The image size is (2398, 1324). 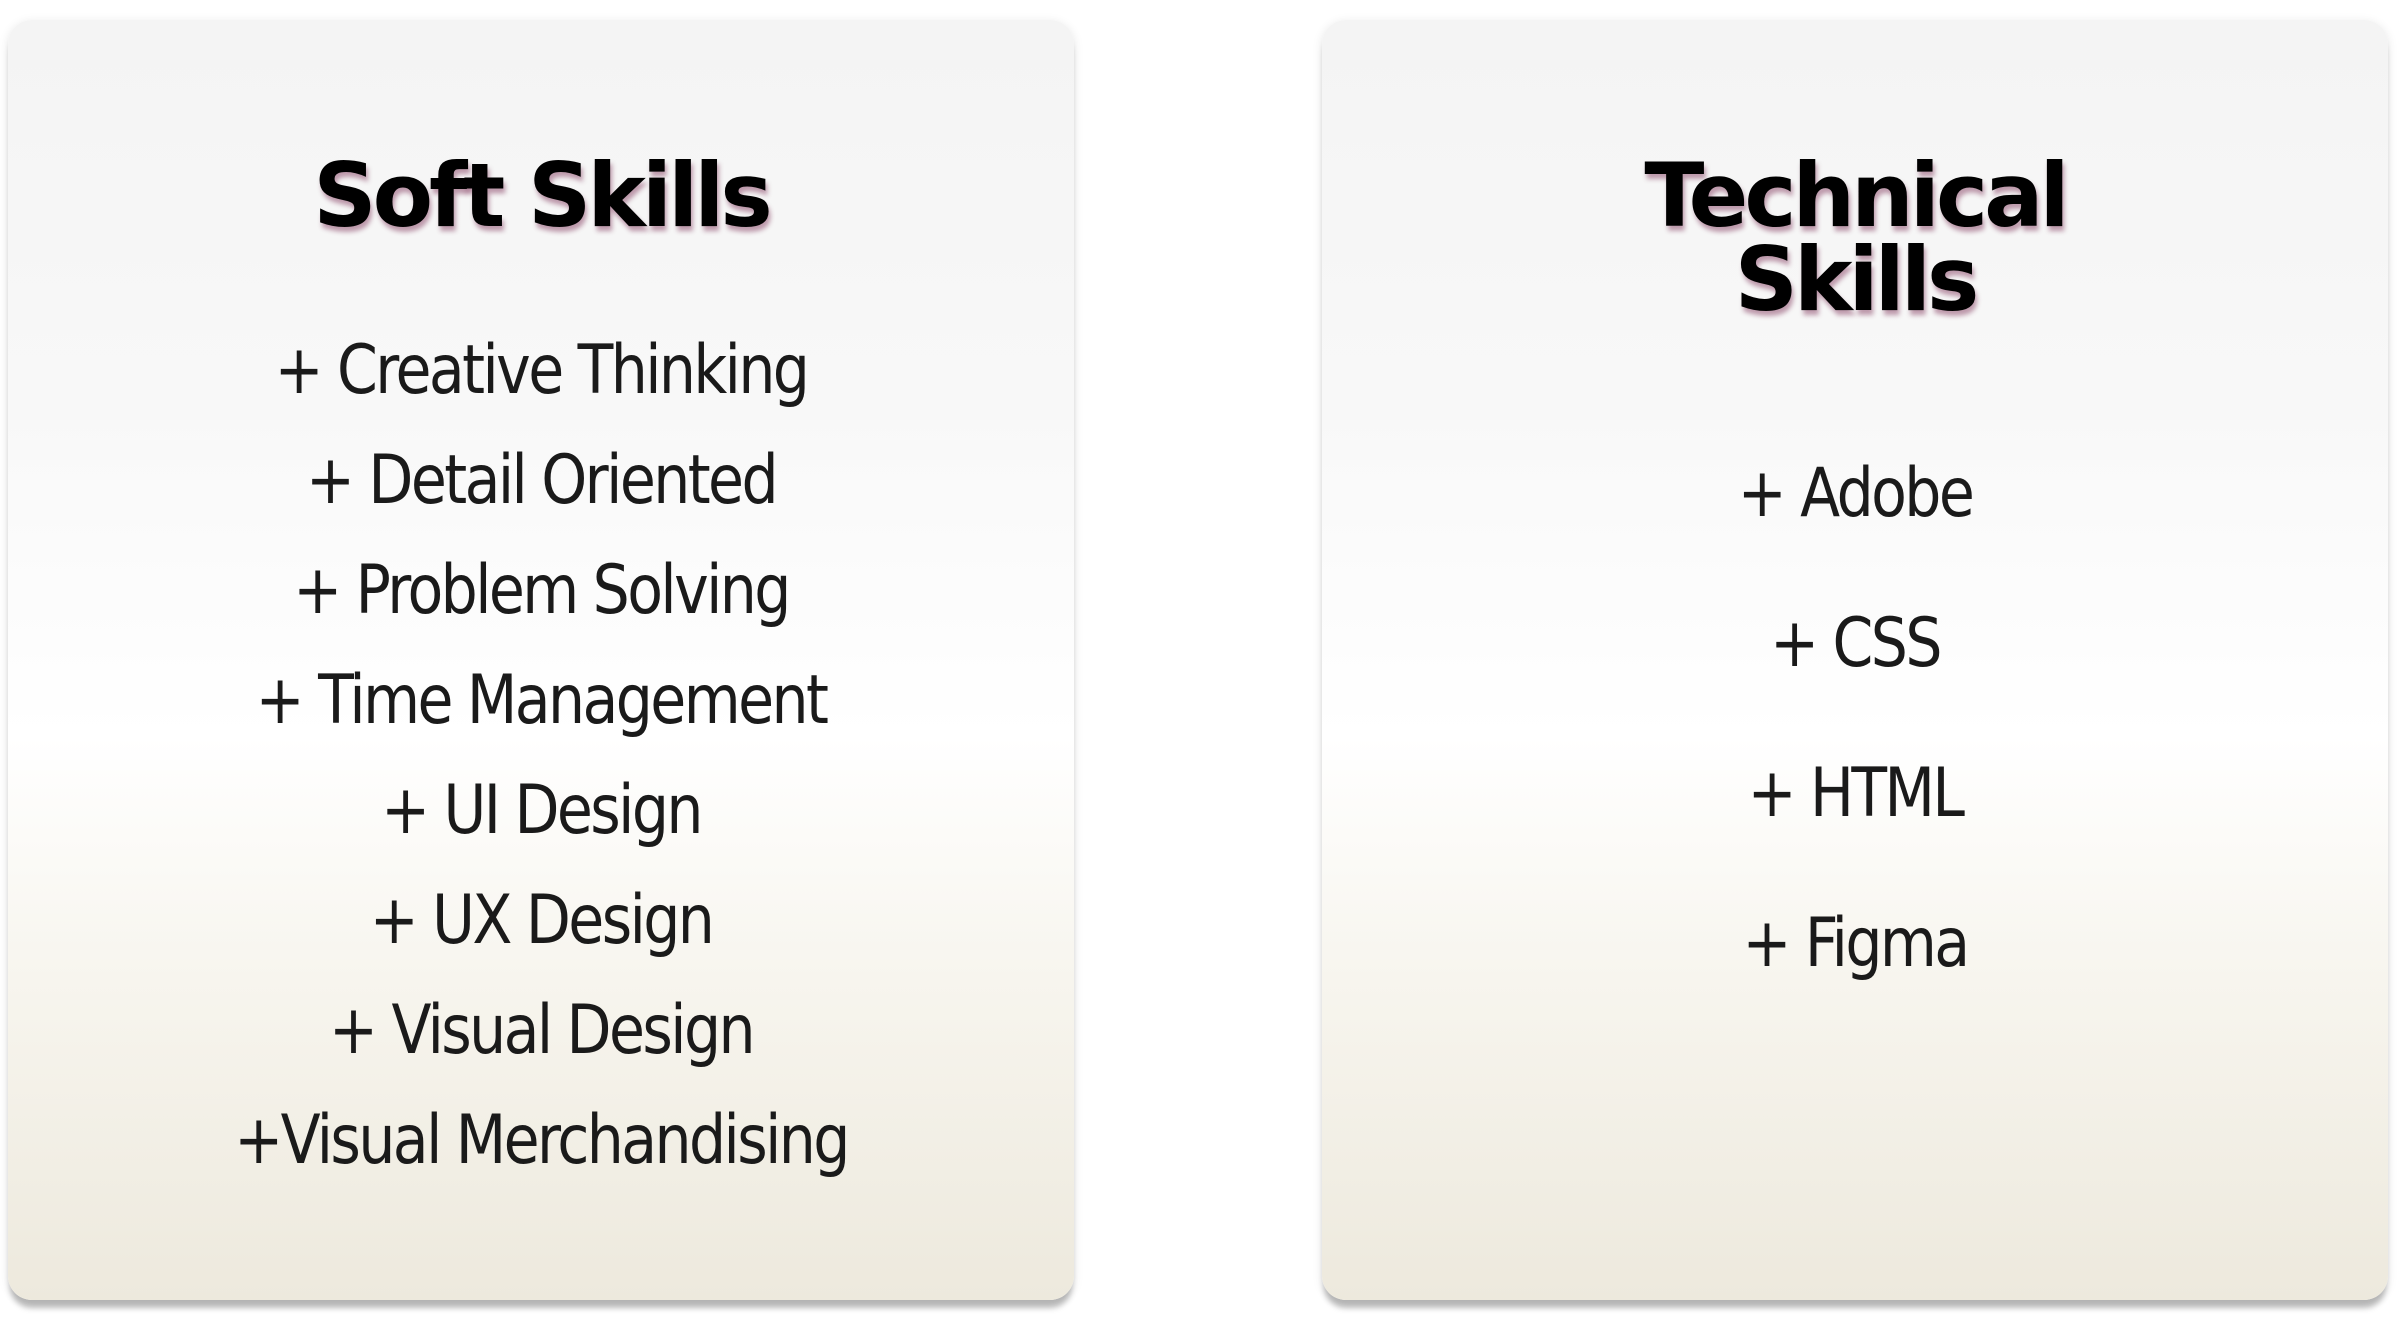 What do you see at coordinates (1856, 237) in the screenshot?
I see `technical-skills-title: Technical Skills` at bounding box center [1856, 237].